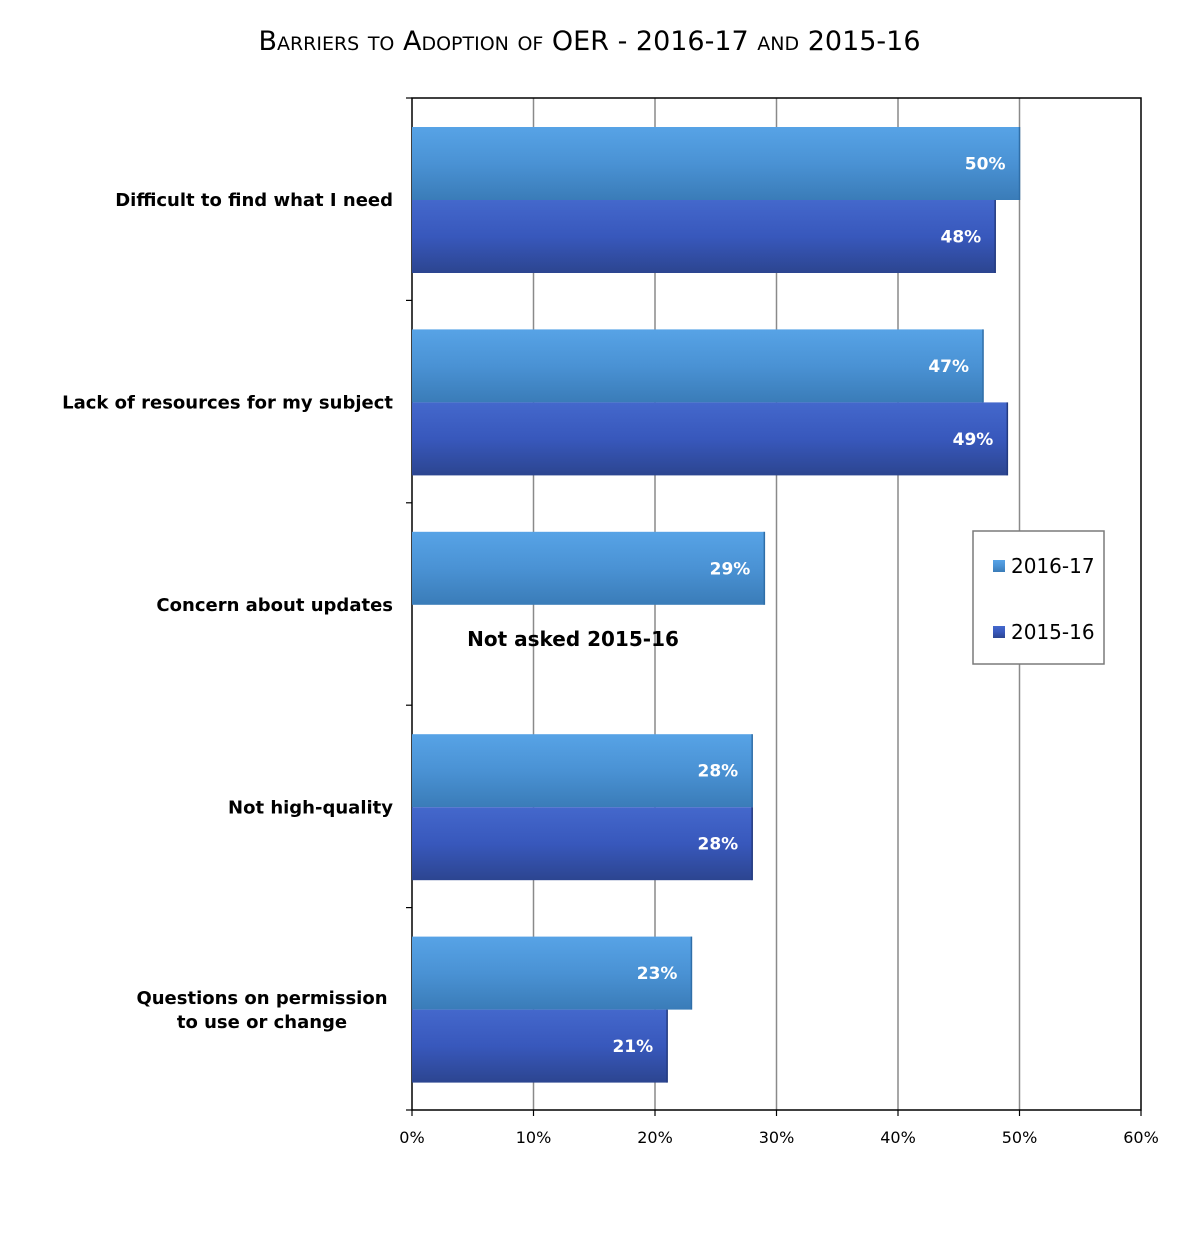 This screenshot has height=1236, width=1179. Describe the element at coordinates (632, 1047) in the screenshot. I see `data-label: 21%` at that location.